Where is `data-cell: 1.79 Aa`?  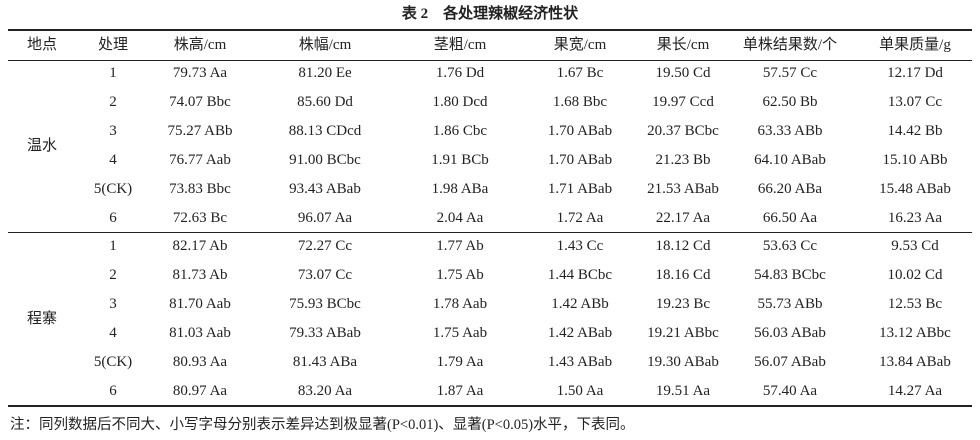 data-cell: 1.79 Aa is located at coordinates (460, 362).